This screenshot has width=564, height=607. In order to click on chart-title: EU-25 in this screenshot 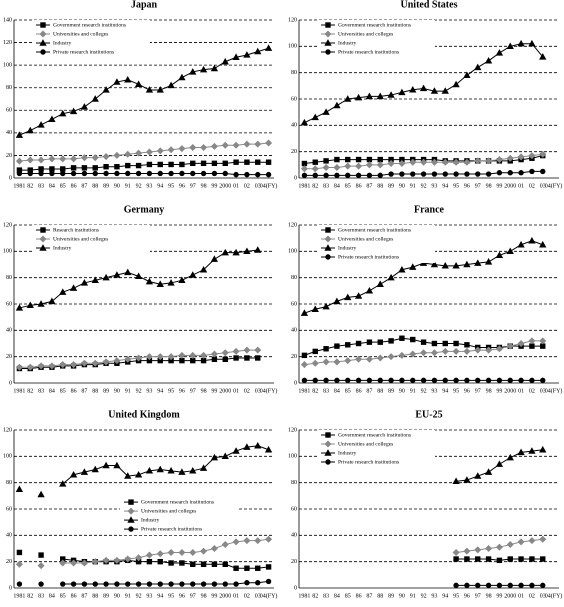, I will do `click(428, 414)`.